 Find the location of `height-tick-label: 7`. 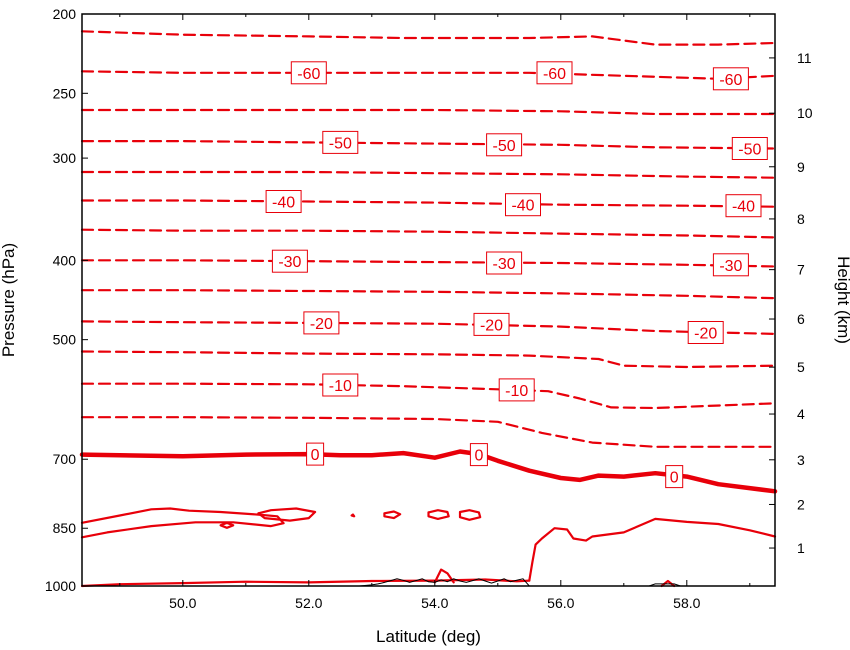

height-tick-label: 7 is located at coordinates (801, 270).